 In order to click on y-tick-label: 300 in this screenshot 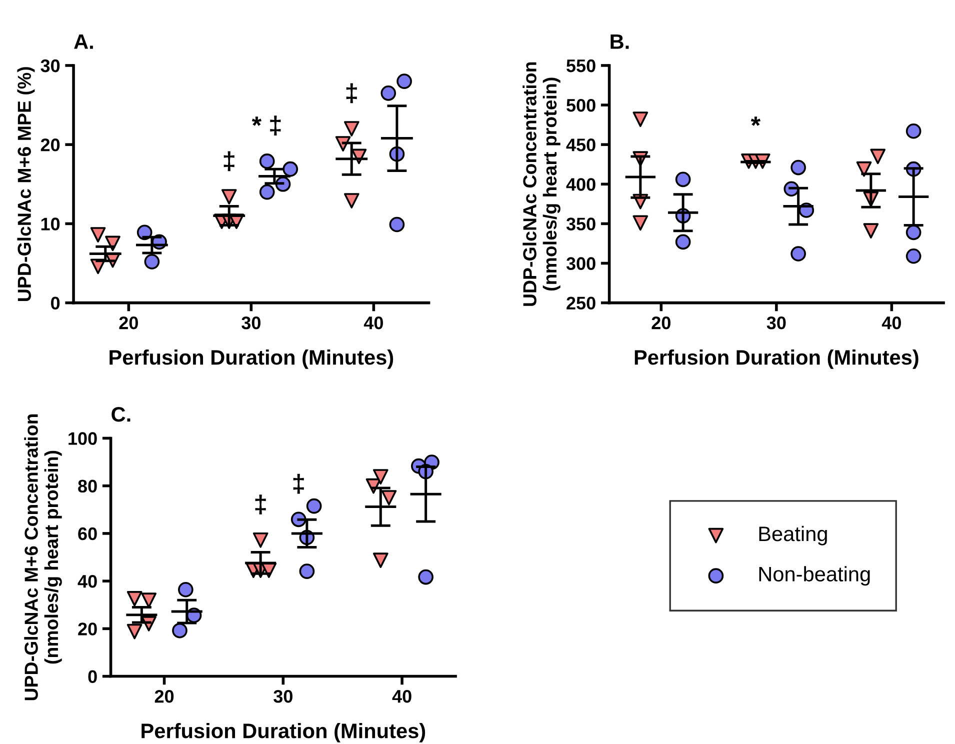, I will do `click(581, 263)`.